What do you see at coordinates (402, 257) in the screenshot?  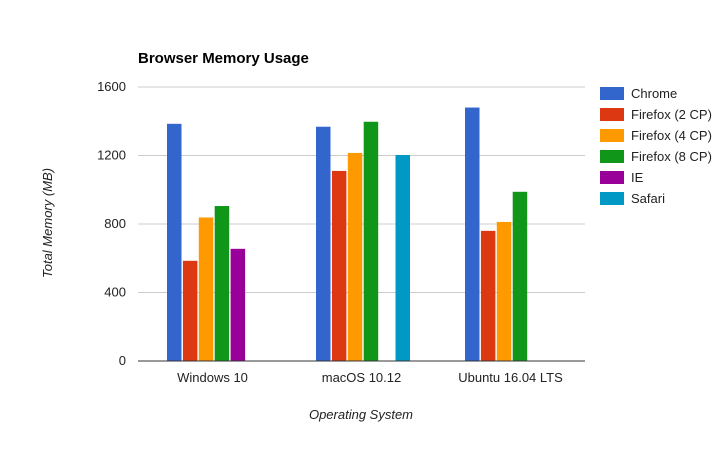 I see `bar-safari` at bounding box center [402, 257].